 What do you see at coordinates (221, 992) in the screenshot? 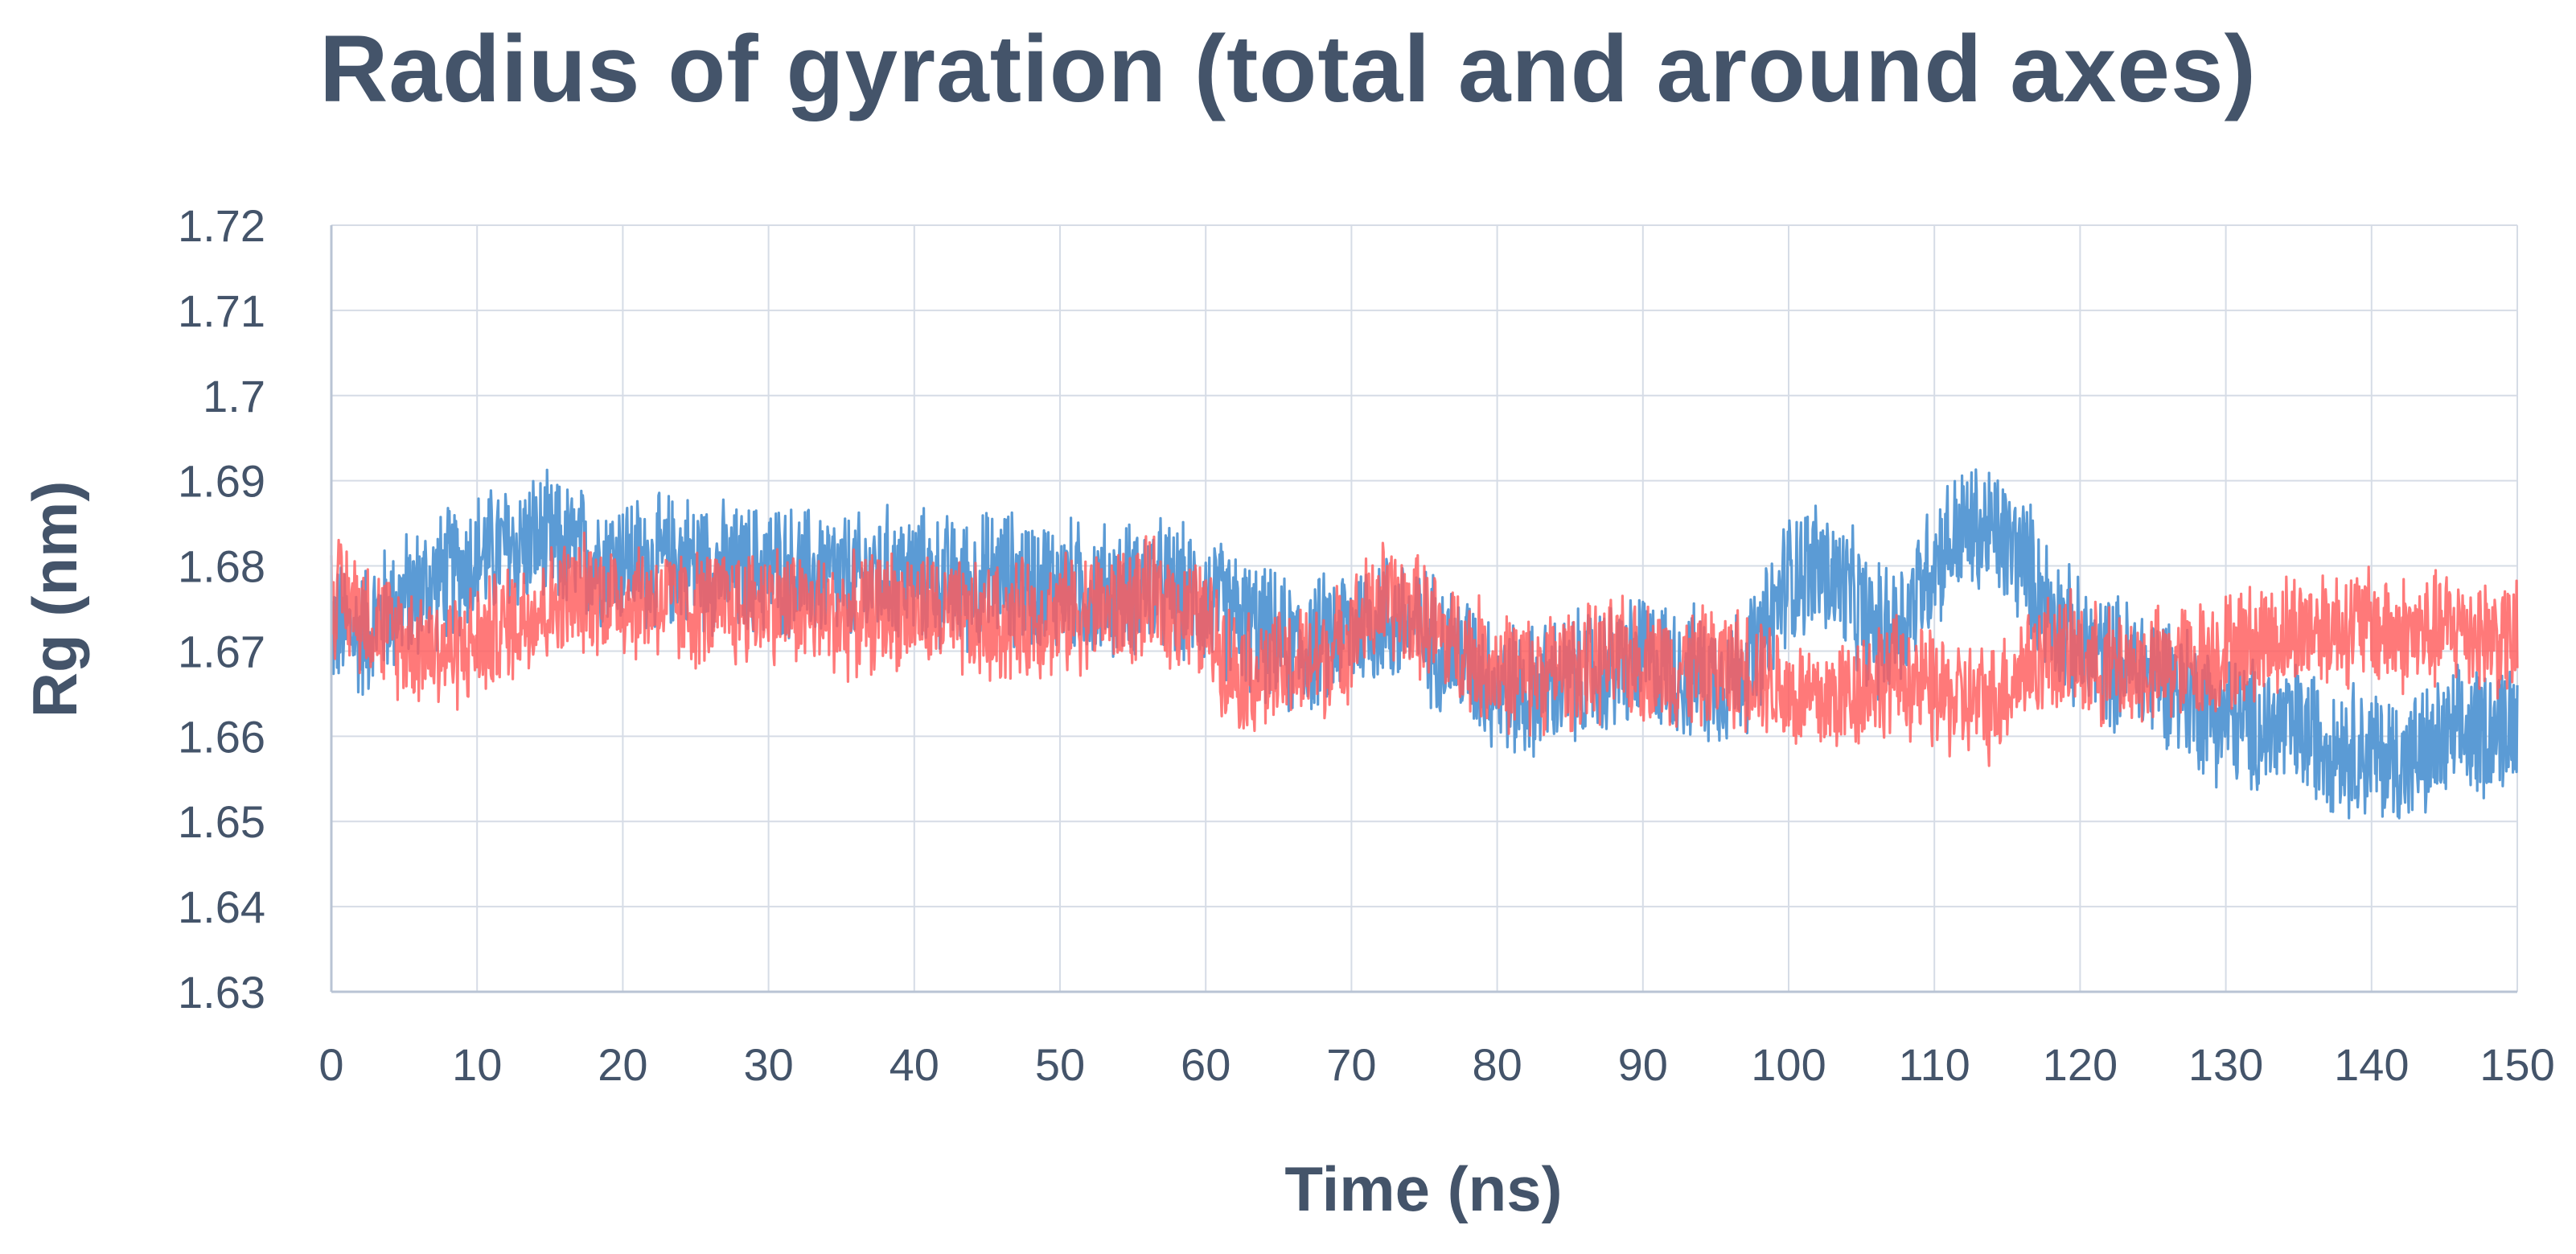
I see `y-tick-label: 1.63` at bounding box center [221, 992].